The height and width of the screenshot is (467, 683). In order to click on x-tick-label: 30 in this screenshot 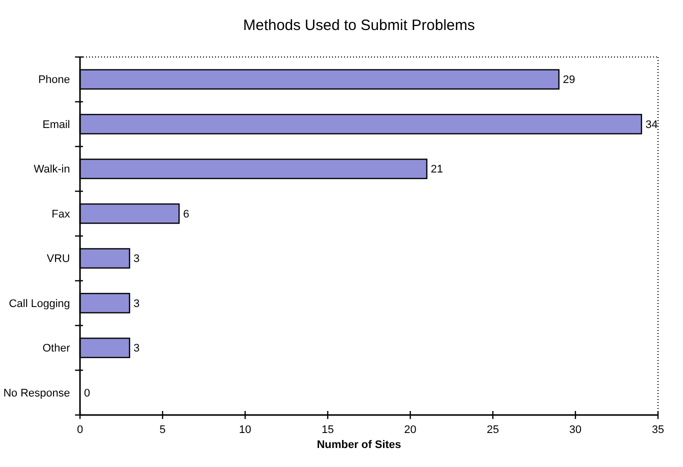, I will do `click(575, 430)`.